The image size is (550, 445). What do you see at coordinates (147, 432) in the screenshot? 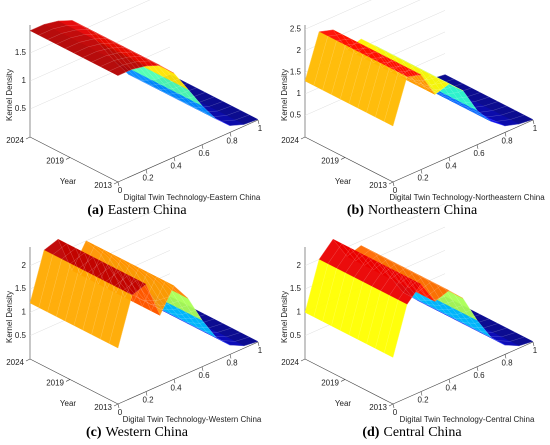
I see `caption-text: Western China` at bounding box center [147, 432].